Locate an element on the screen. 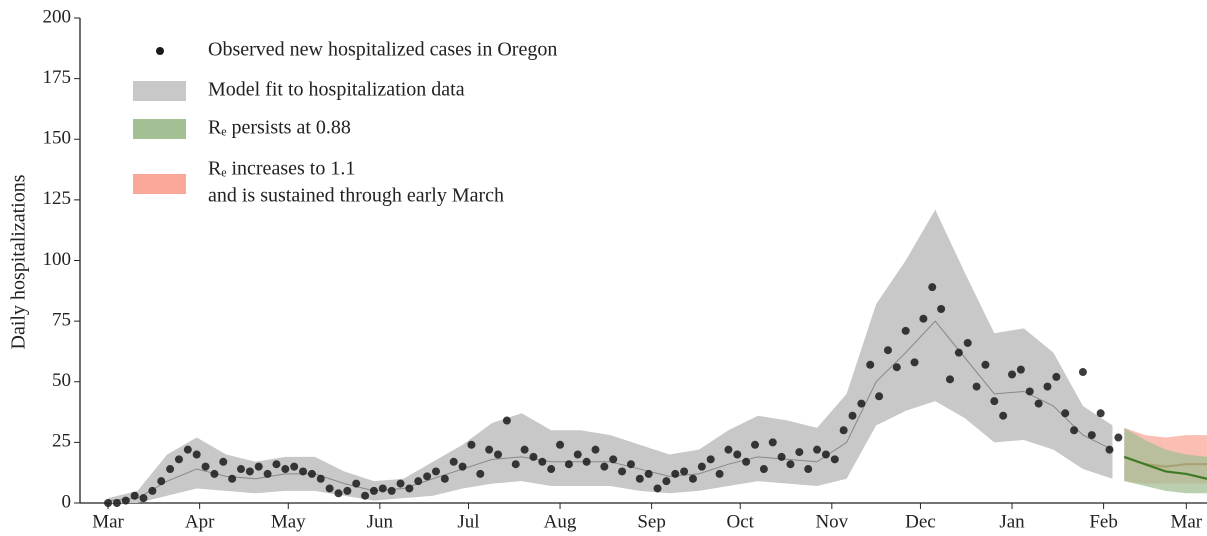  x-tick-label: May is located at coordinates (288, 521).